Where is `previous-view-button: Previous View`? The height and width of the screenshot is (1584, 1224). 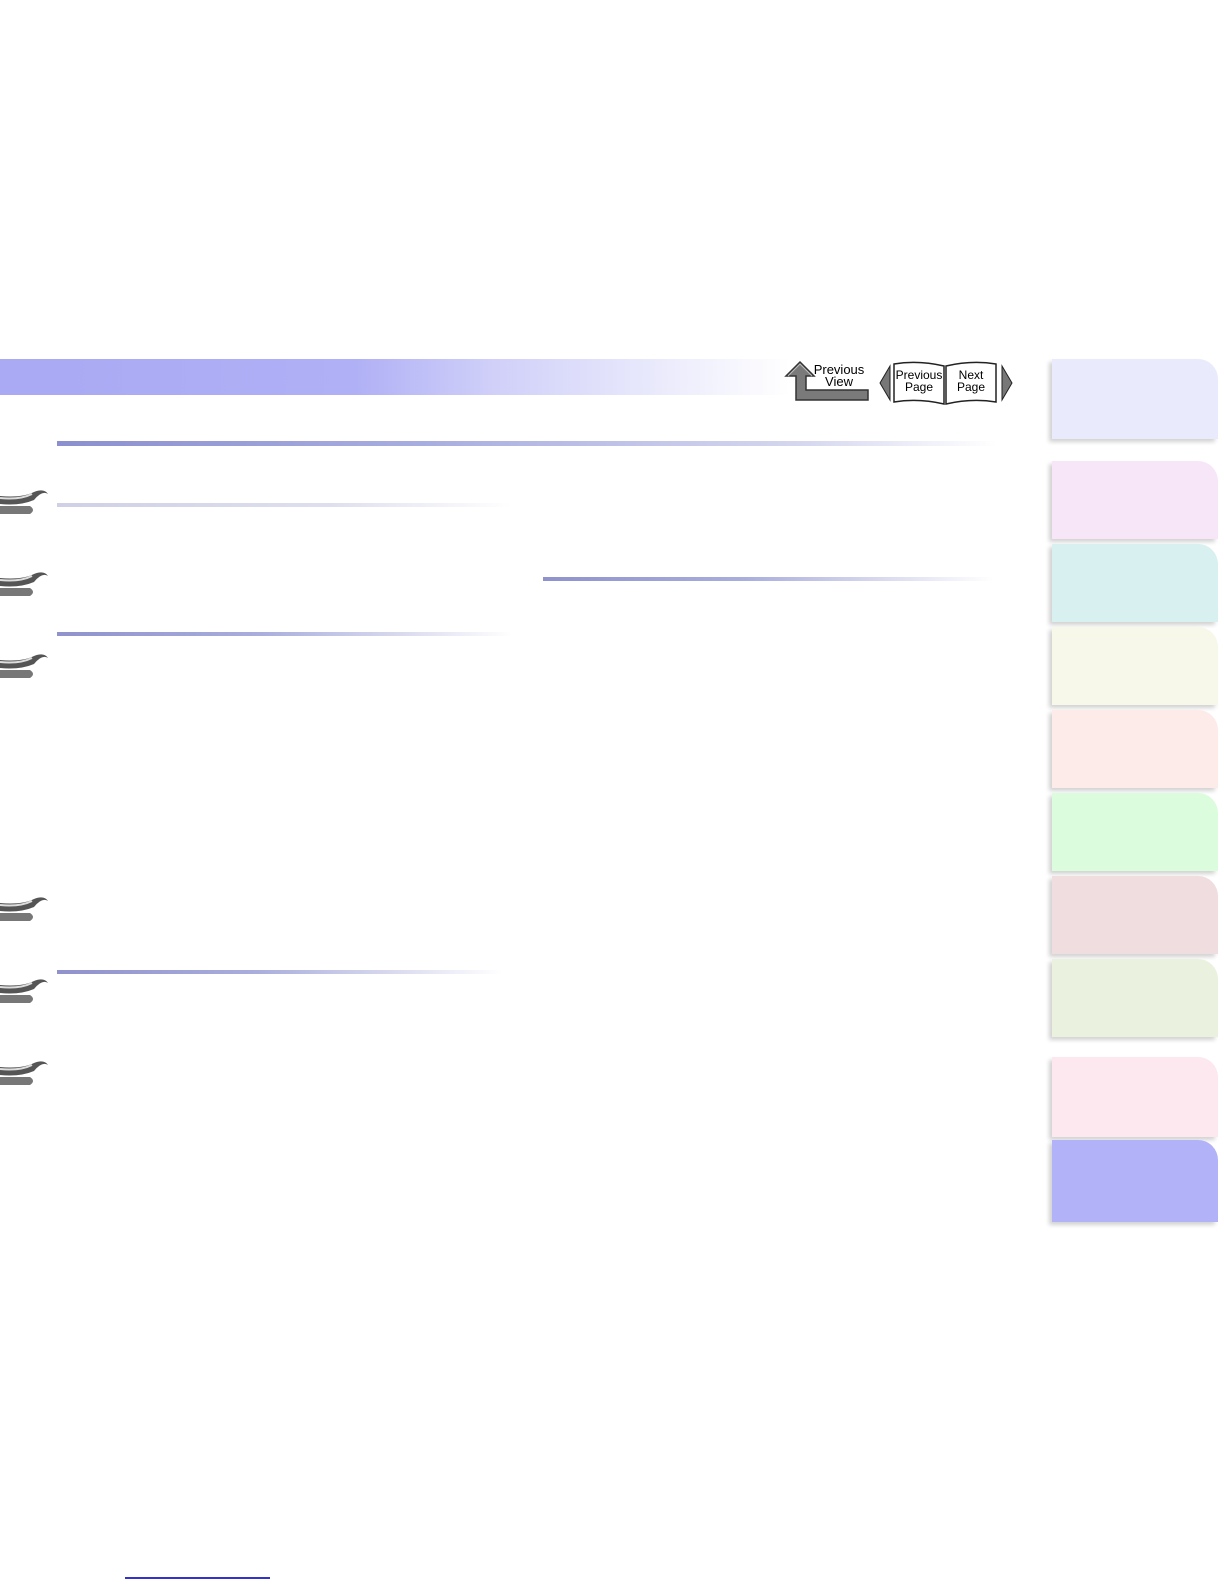
previous-view-button: Previous View is located at coordinates (824, 384).